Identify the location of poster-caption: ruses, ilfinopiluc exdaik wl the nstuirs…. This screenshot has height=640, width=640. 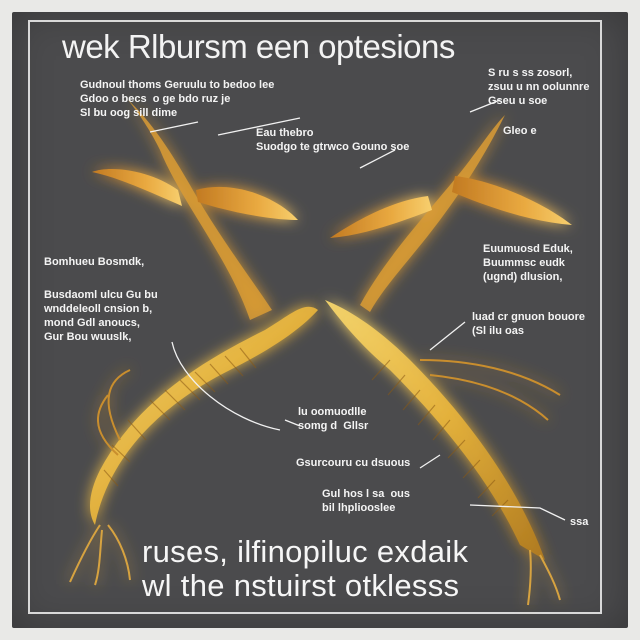
(305, 568).